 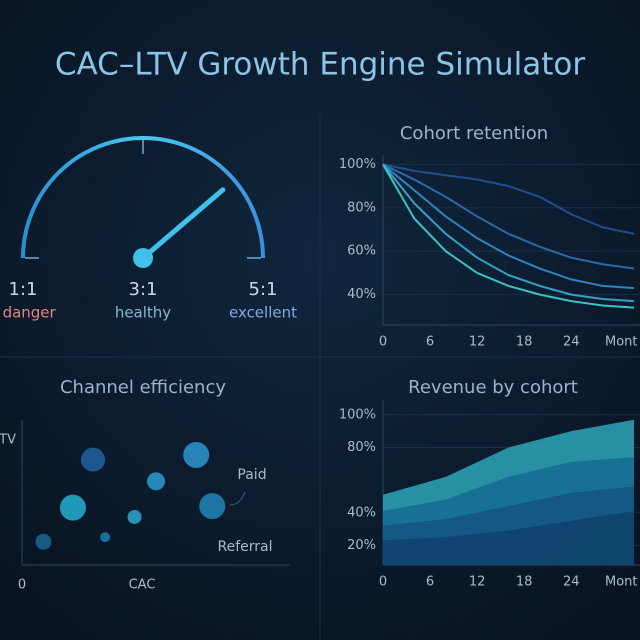 I want to click on y-axis-label: TV, so click(x=8, y=440).